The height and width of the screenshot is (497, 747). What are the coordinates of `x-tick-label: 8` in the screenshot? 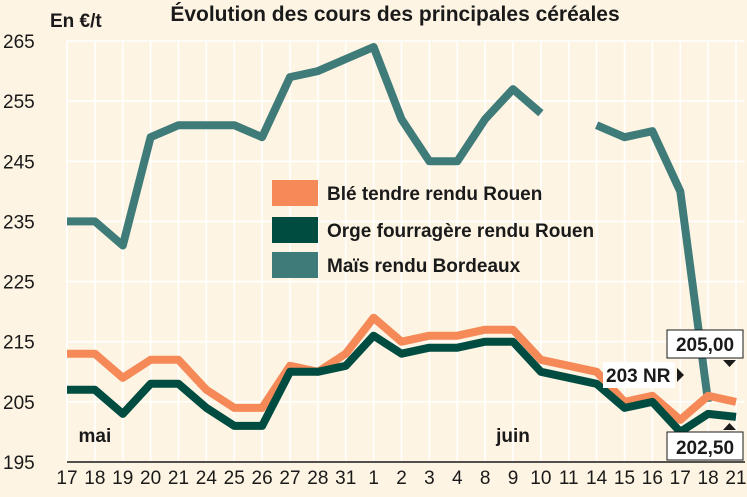 It's located at (485, 478).